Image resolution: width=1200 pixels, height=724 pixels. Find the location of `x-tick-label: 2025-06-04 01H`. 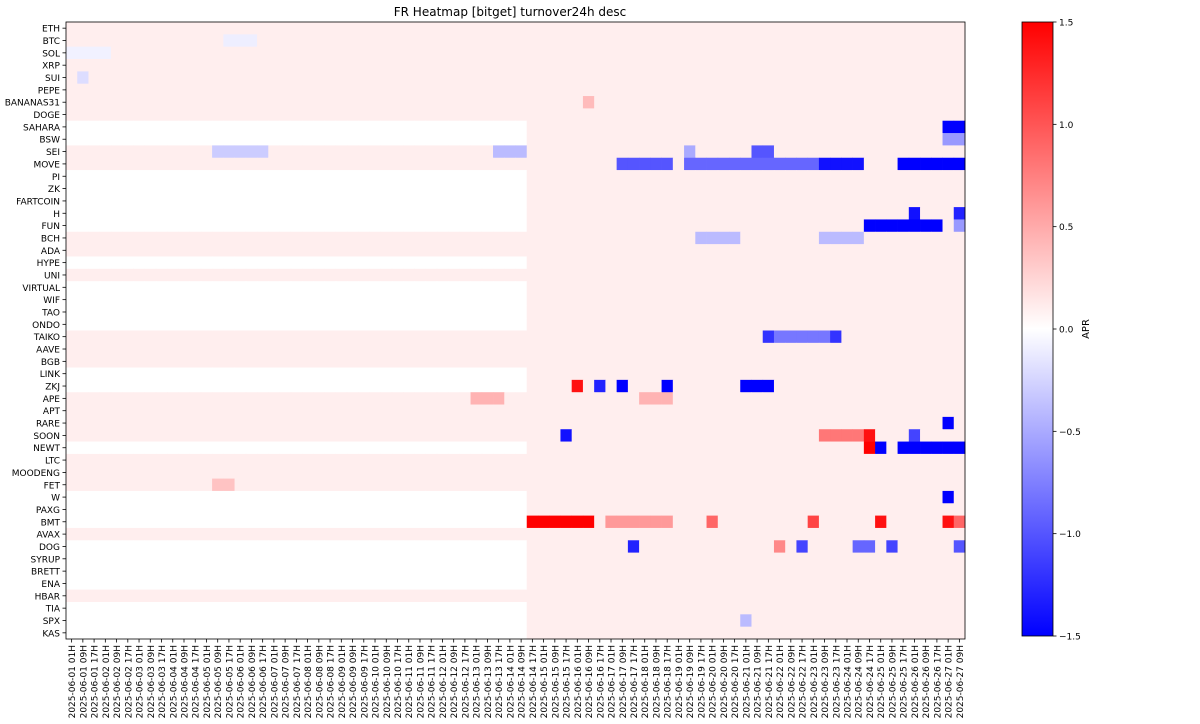

x-tick-label: 2025-06-04 01H is located at coordinates (174, 681).